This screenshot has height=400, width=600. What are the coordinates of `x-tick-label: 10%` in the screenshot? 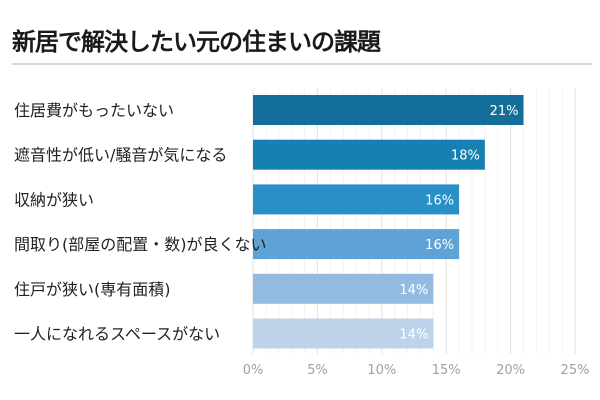 It's located at (381, 370).